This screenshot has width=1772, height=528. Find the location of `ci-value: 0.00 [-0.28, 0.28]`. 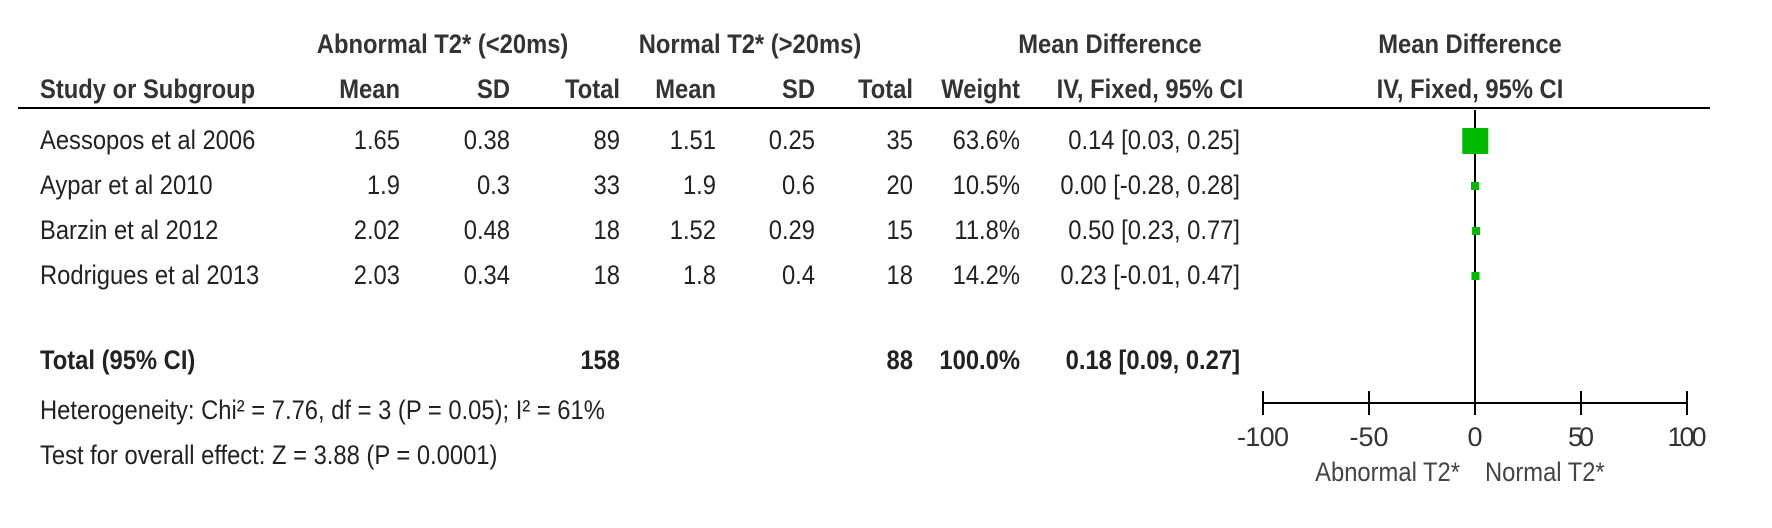

ci-value: 0.00 [-0.28, 0.28] is located at coordinates (1150, 185).